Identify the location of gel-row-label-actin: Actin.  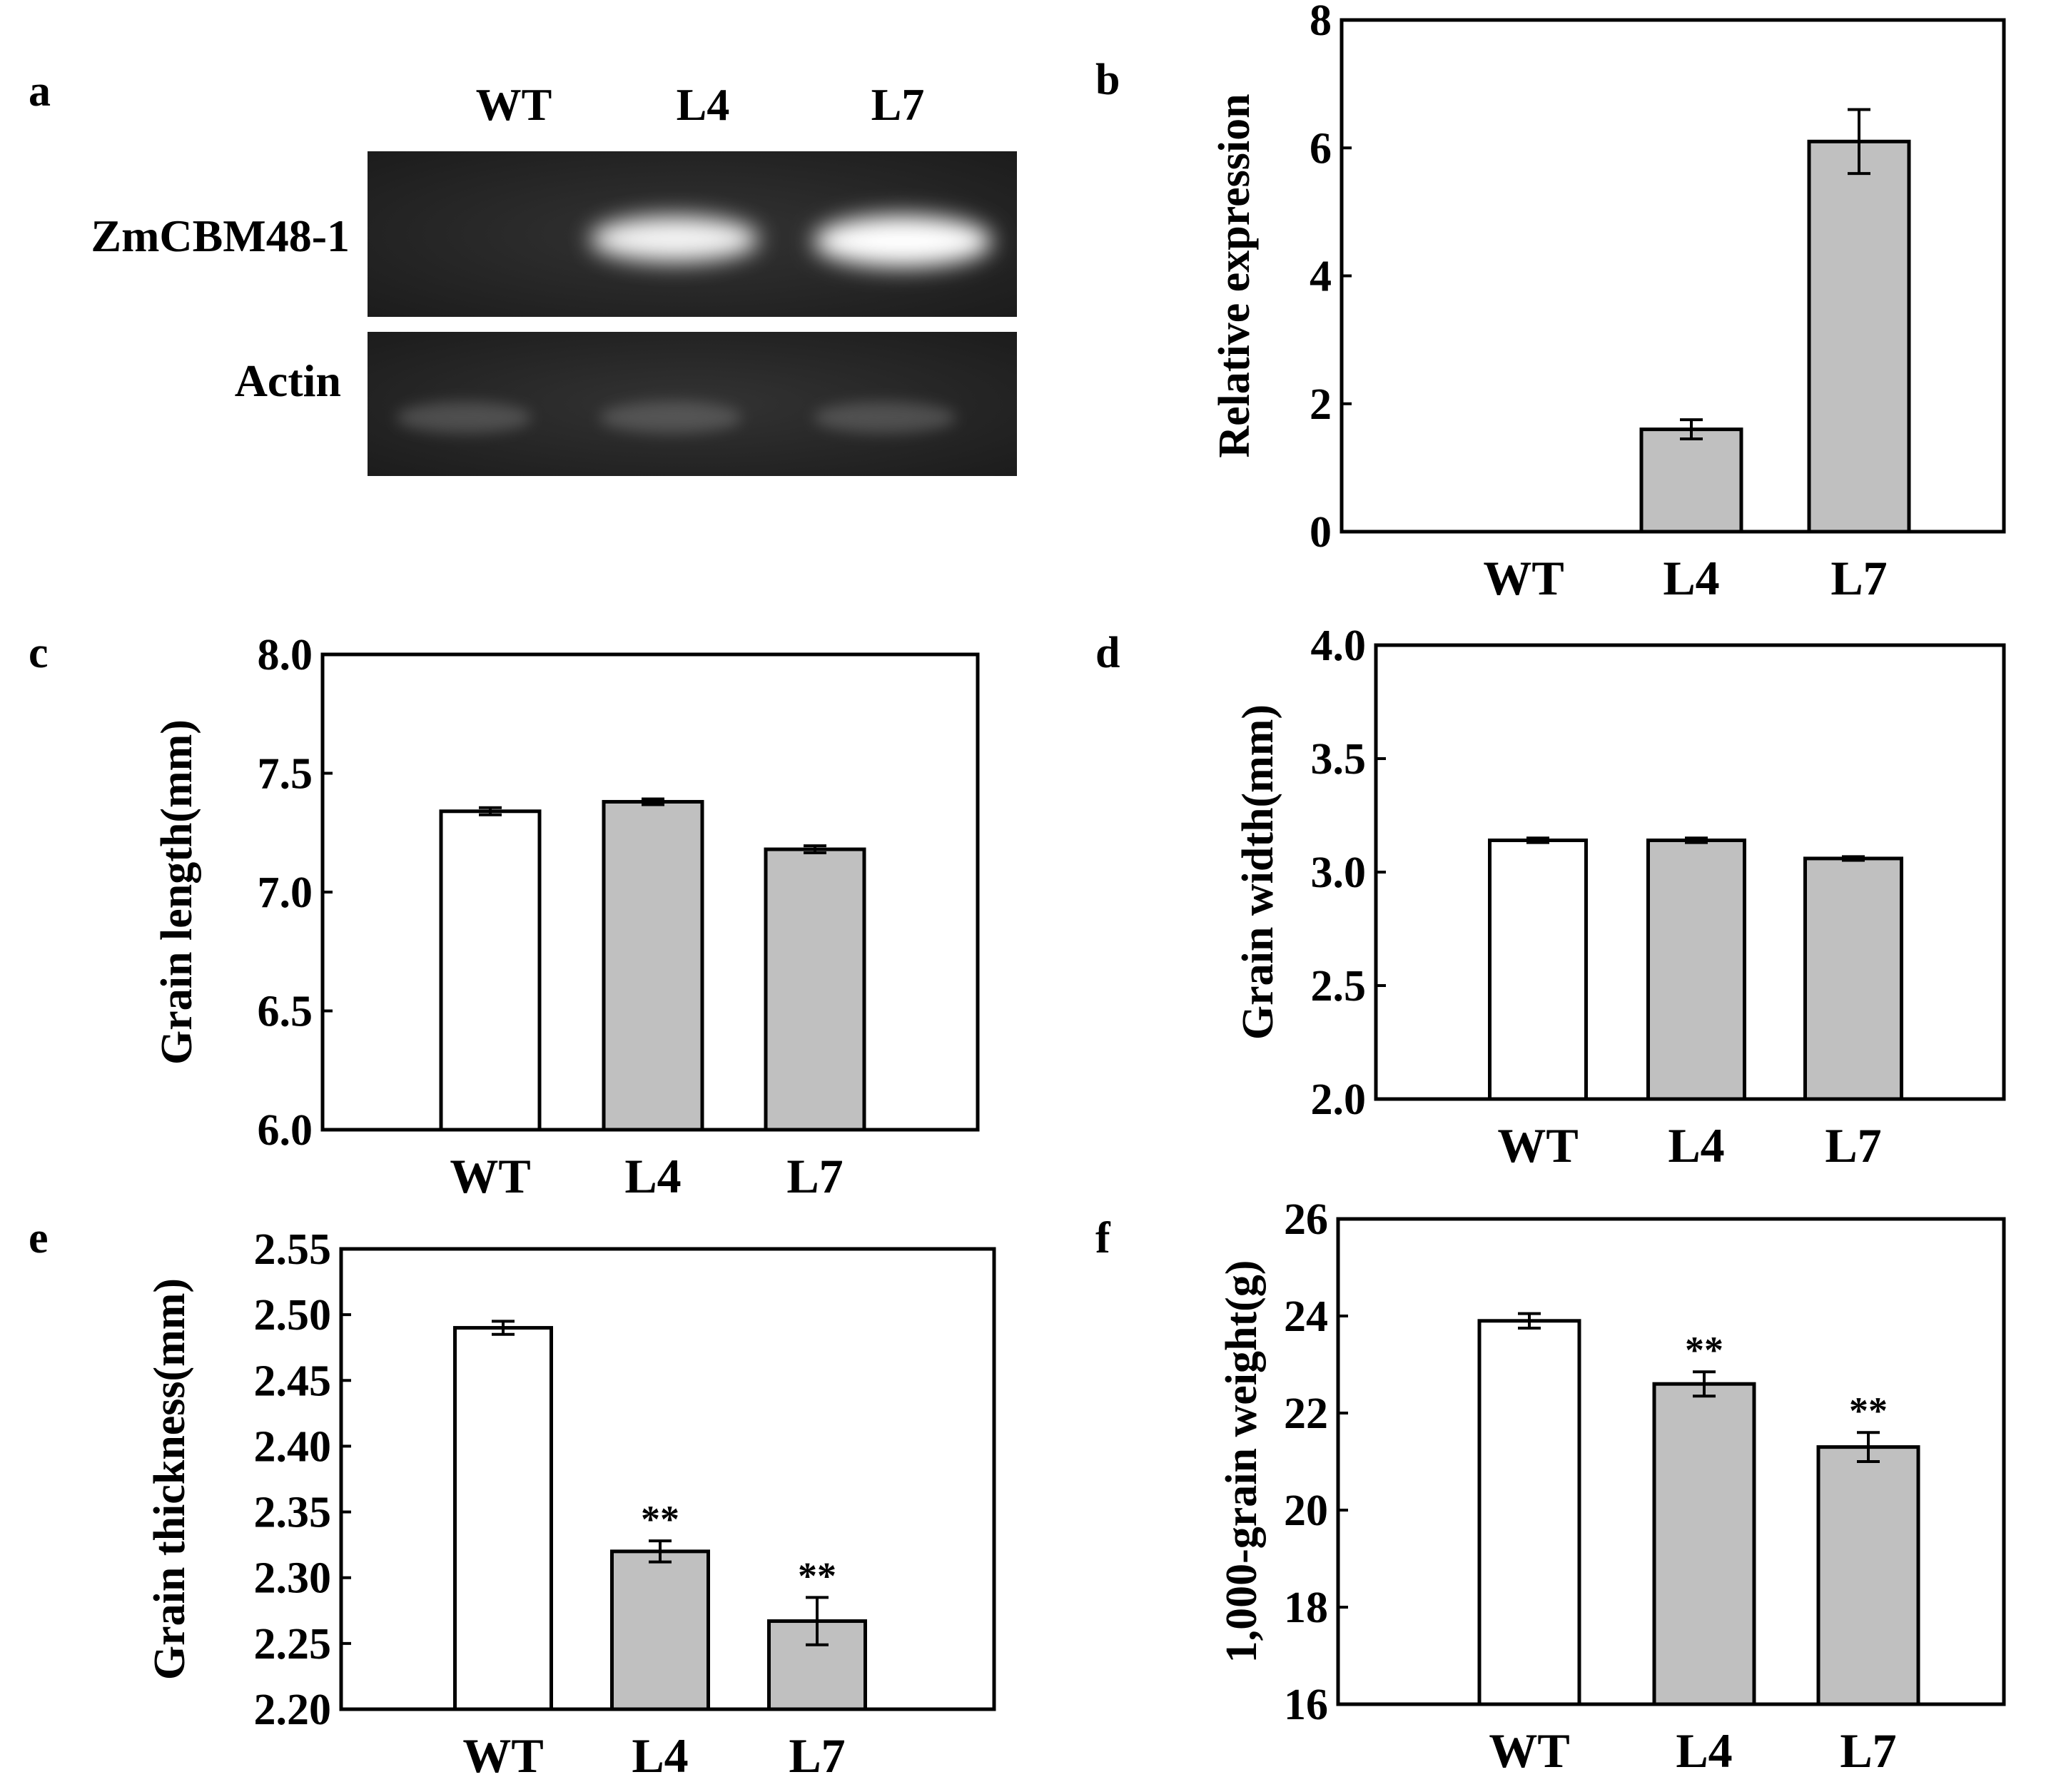
(288, 380).